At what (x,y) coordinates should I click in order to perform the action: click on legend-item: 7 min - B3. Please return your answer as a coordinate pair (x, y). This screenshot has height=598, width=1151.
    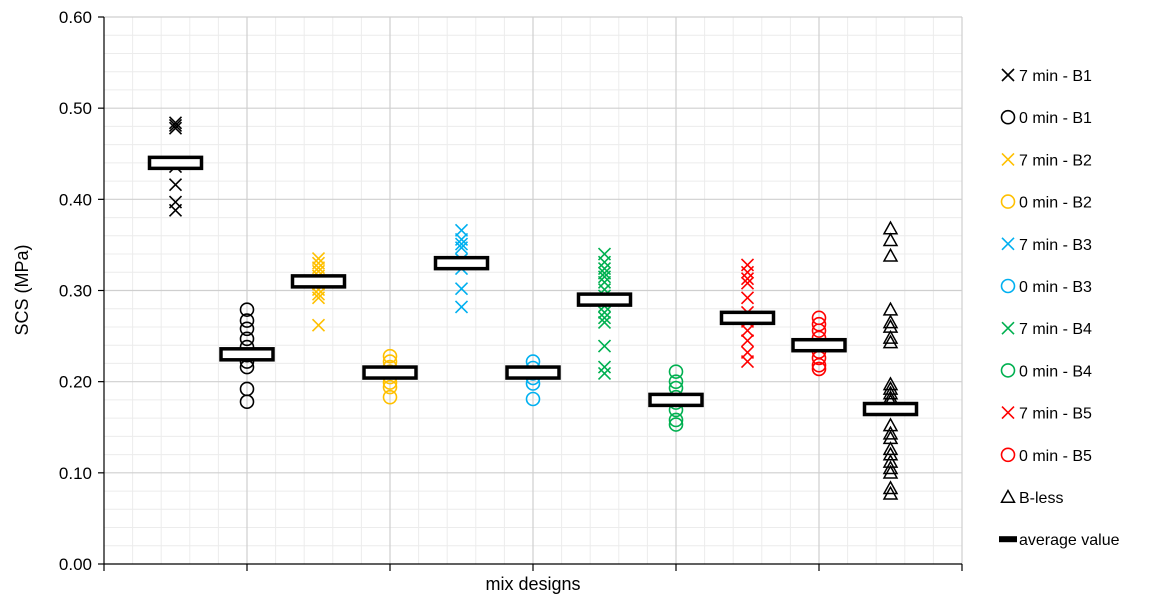
    Looking at the image, I should click on (1046, 245).